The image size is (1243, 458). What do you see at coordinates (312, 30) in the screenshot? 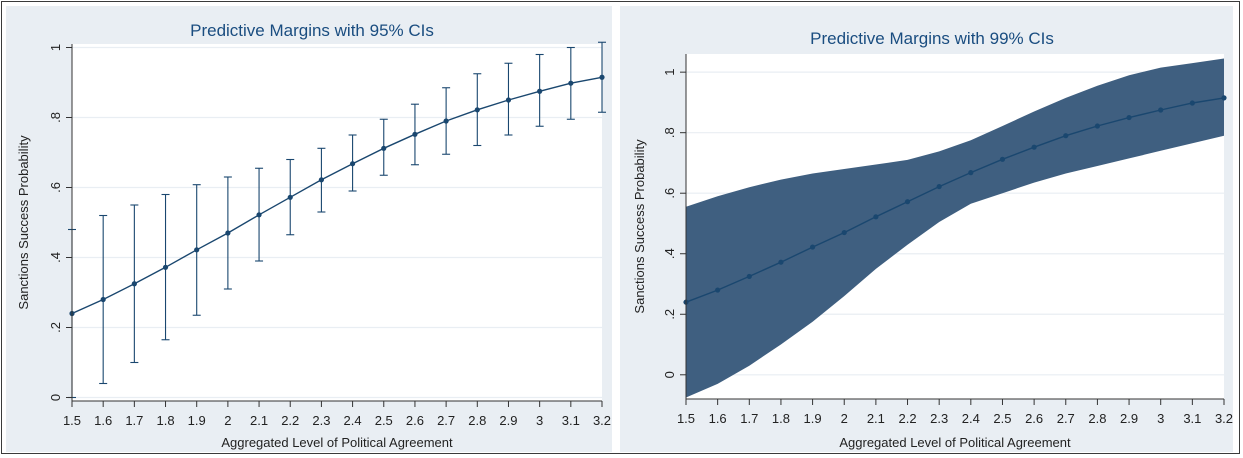
I see `chart-title: Predictive Margins with 95% CIs` at bounding box center [312, 30].